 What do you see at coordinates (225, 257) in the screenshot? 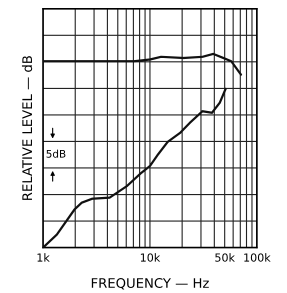
I see `x-tick-label: 50k` at bounding box center [225, 257].